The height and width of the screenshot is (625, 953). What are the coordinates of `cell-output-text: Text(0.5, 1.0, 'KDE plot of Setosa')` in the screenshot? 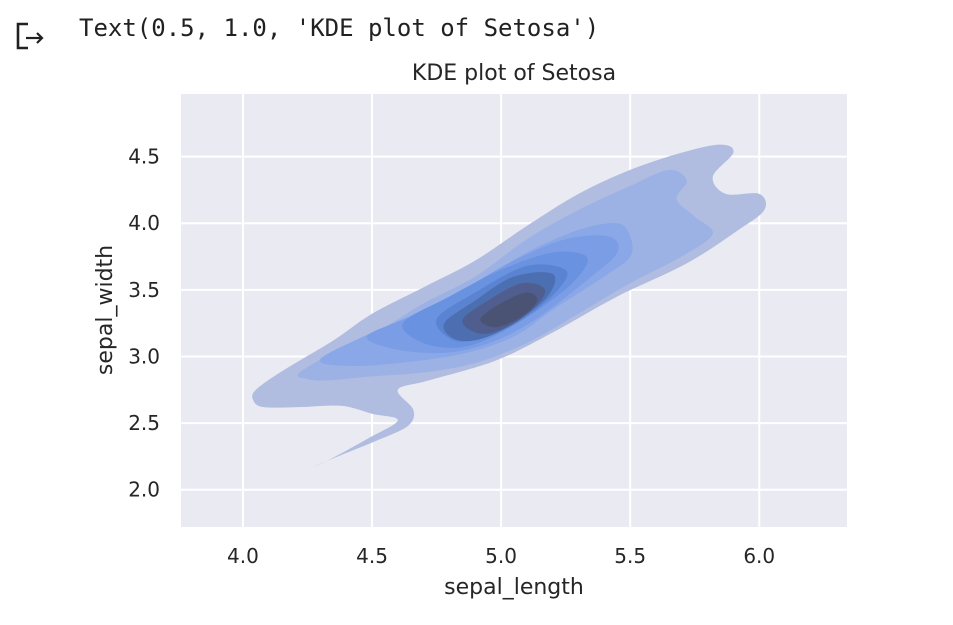 It's located at (339, 28).